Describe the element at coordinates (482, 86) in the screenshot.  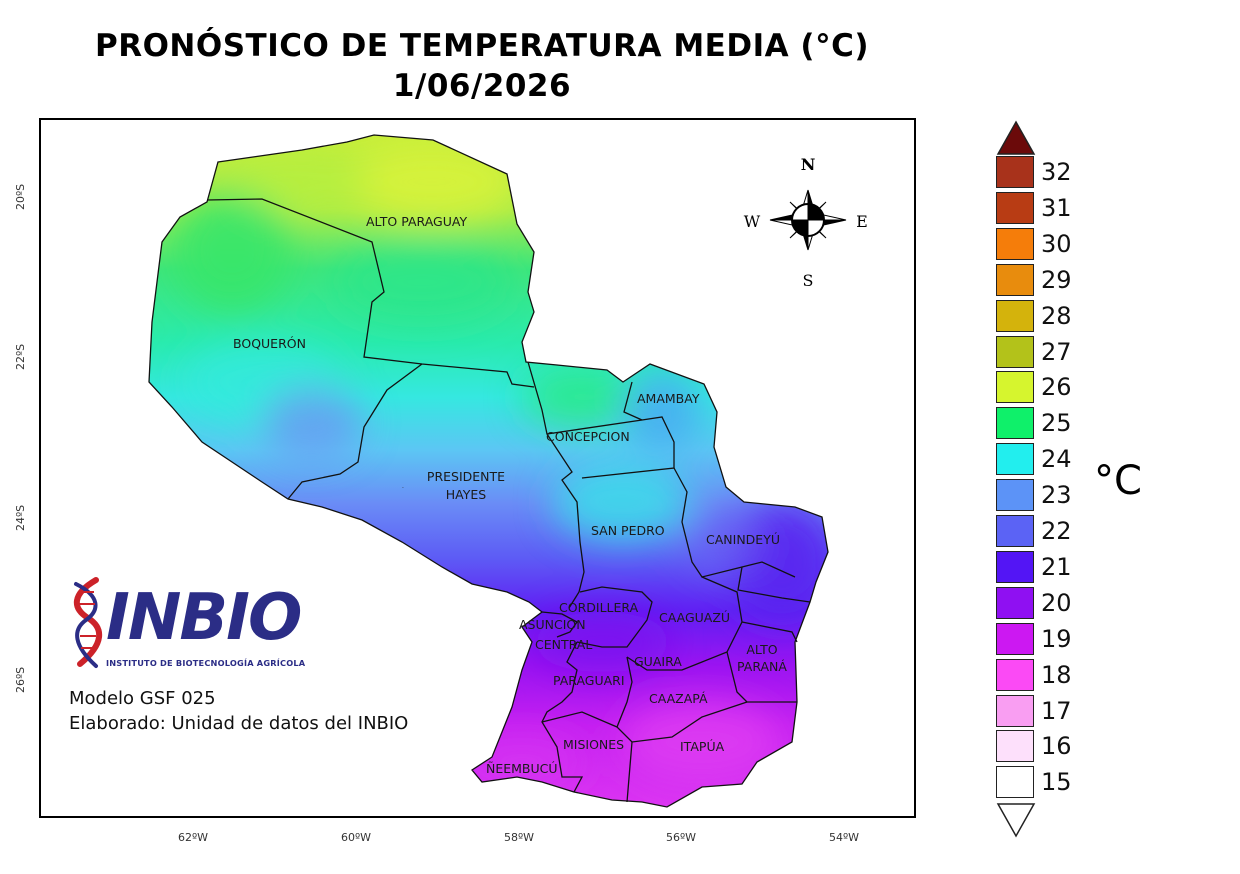
I see `map-date: 1/06/2026` at that location.